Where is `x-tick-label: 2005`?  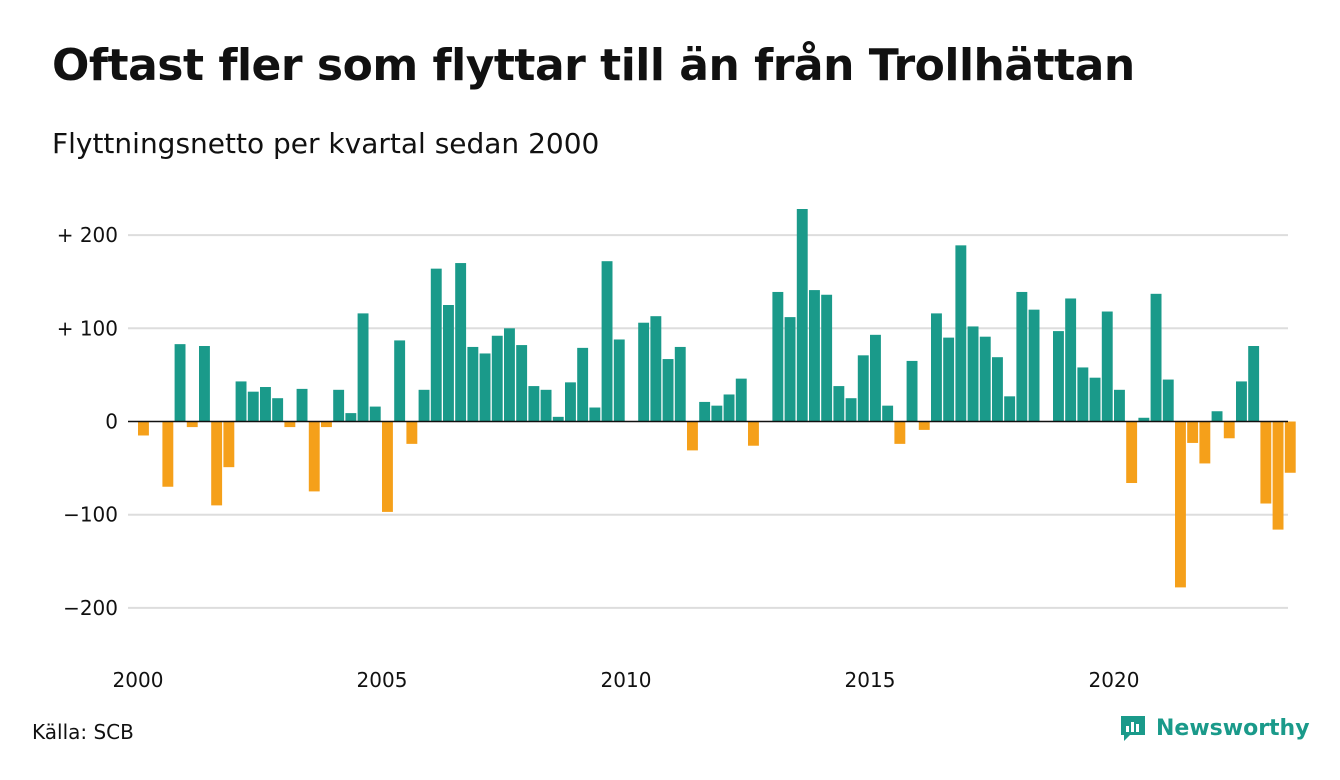 x-tick-label: 2005 is located at coordinates (382, 680).